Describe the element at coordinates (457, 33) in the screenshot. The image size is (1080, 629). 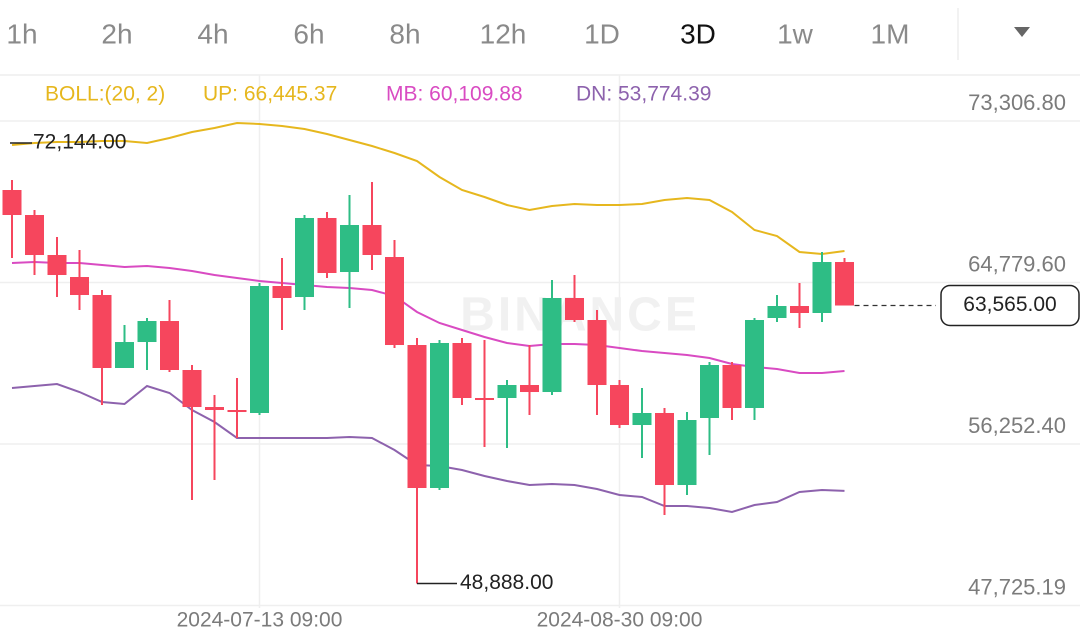
I see `timeframe-tabs: 1h 2h 4h 6h 8h 12h 1D 3D 1w 1M` at that location.